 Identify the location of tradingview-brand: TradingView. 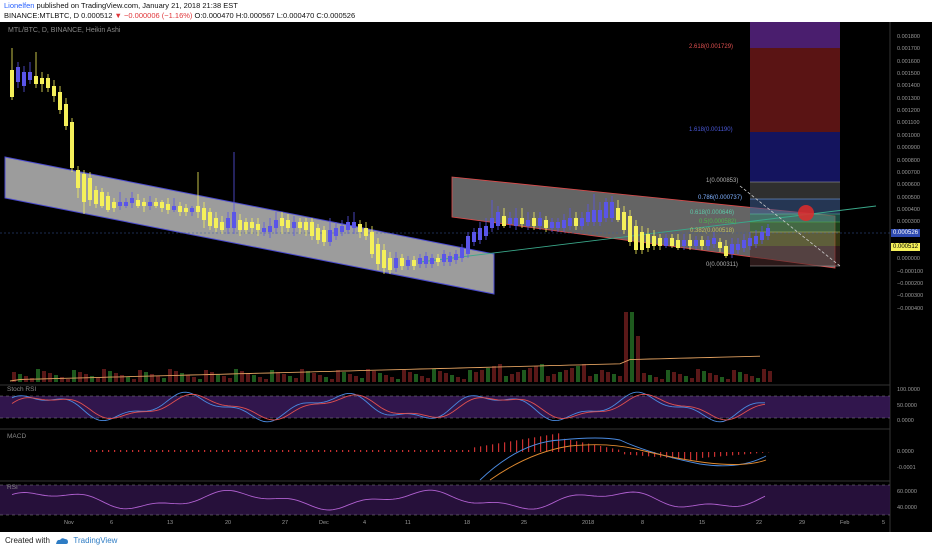
(95, 540).